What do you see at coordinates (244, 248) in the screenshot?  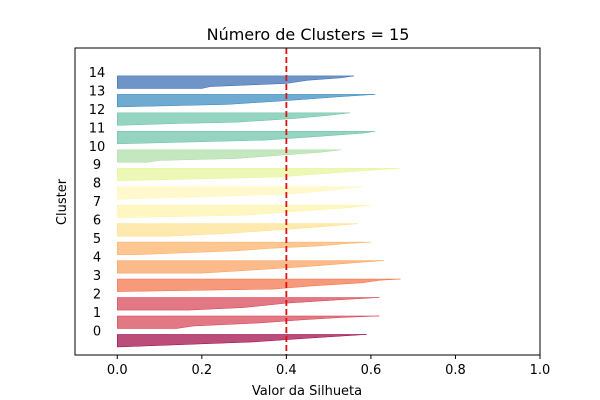 I see `cluster-5-silhouette` at bounding box center [244, 248].